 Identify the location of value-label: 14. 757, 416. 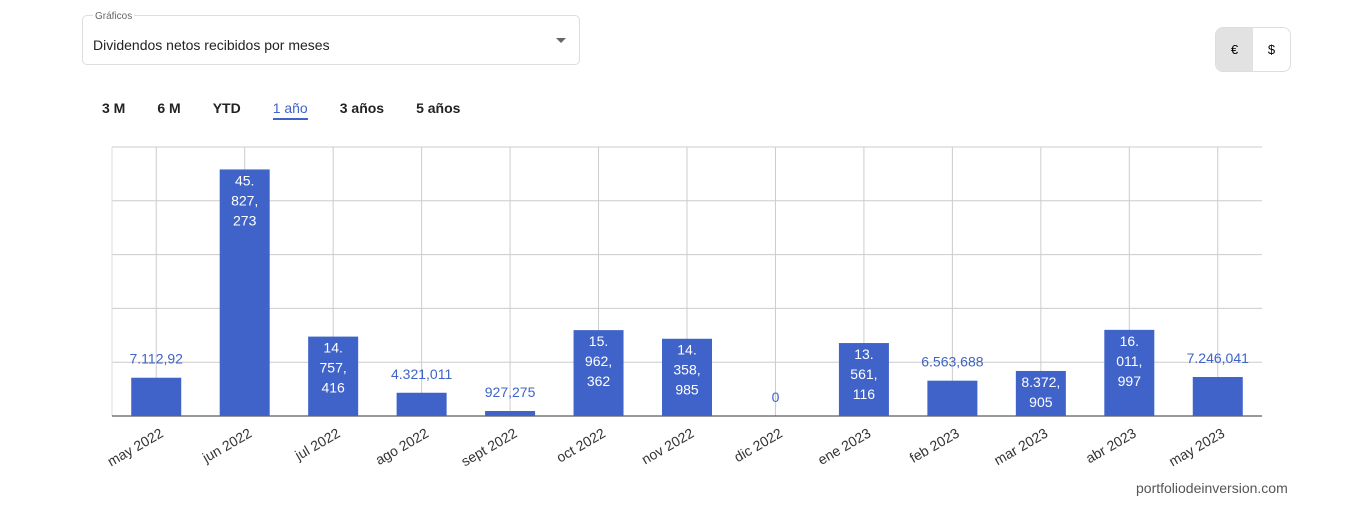
(333, 368).